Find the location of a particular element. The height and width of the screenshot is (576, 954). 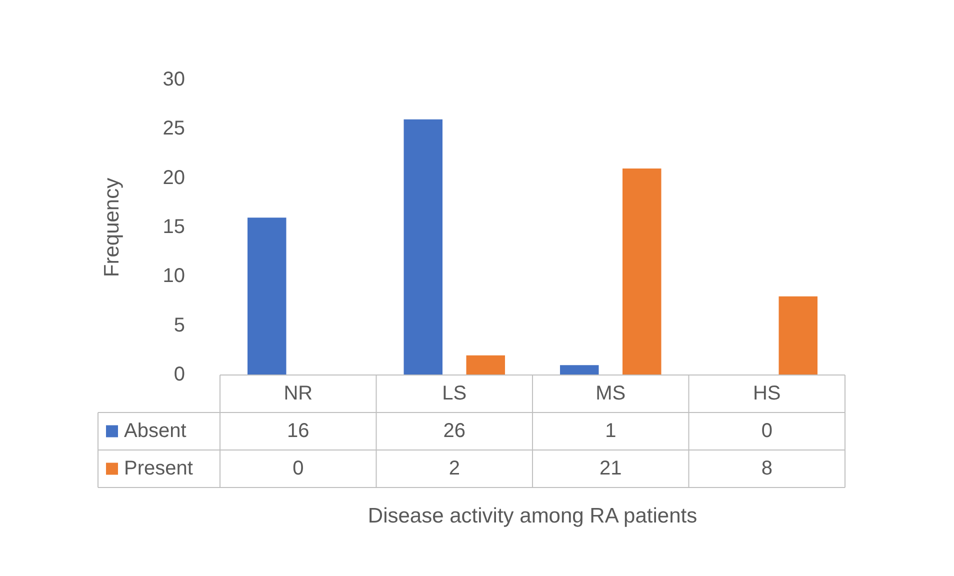

y-axis-title: Frequency is located at coordinates (112, 227).